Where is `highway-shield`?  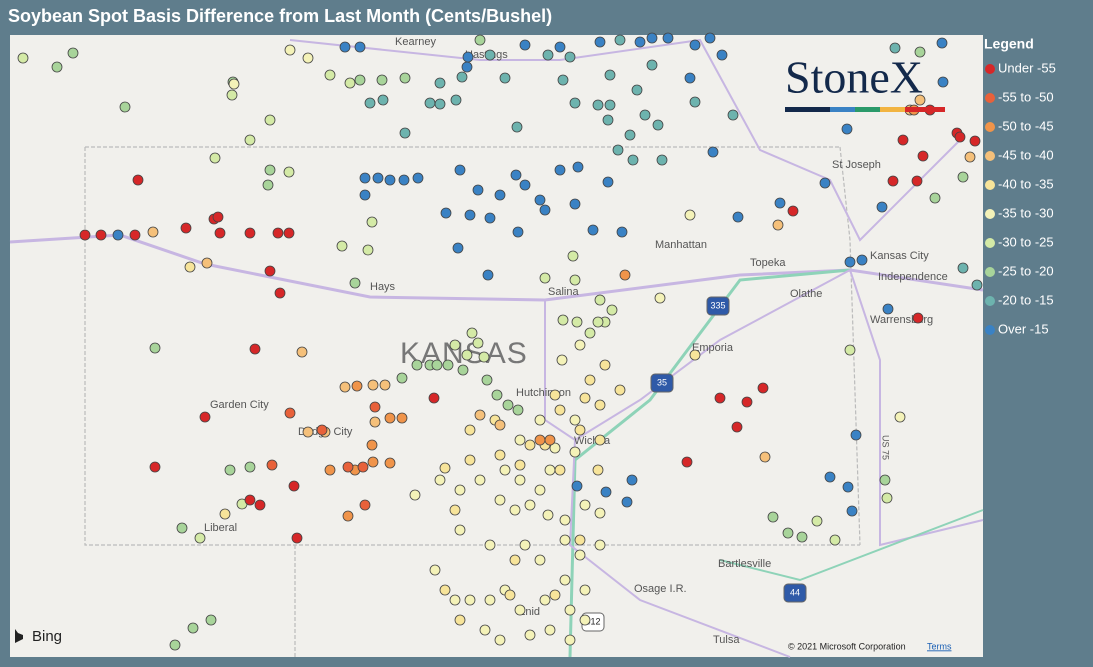 highway-shield is located at coordinates (718, 306).